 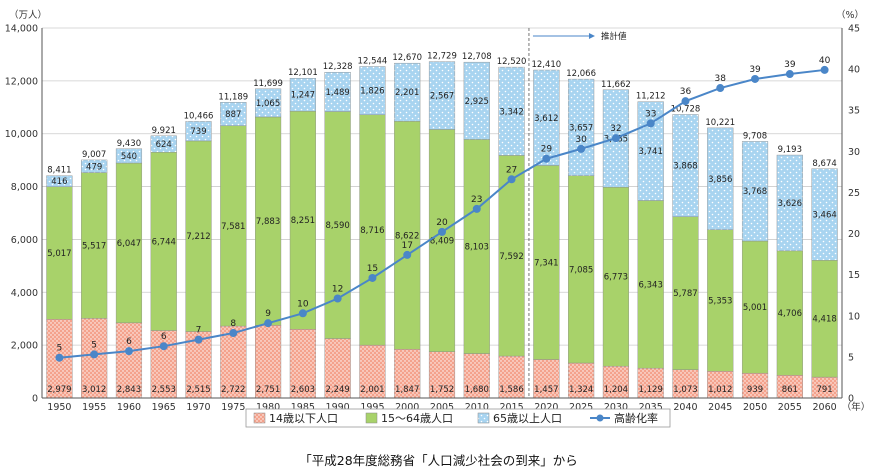 What do you see at coordinates (651, 407) in the screenshot?
I see `x-tick: 2035` at bounding box center [651, 407].